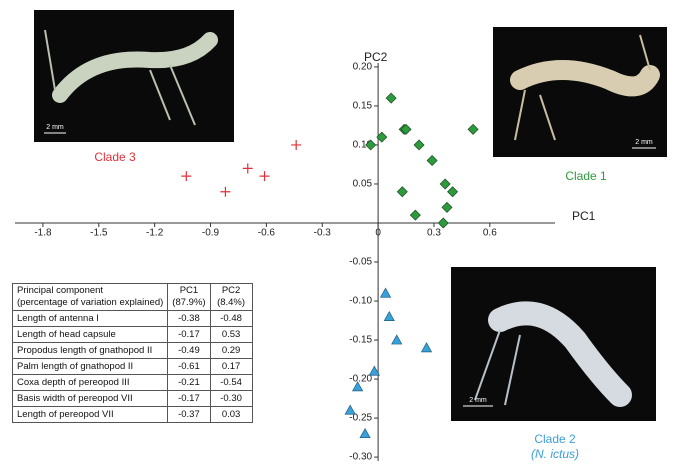 Image resolution: width=685 pixels, height=476 pixels. Describe the element at coordinates (586, 176) in the screenshot. I see `clade-label: Clade 1` at that location.